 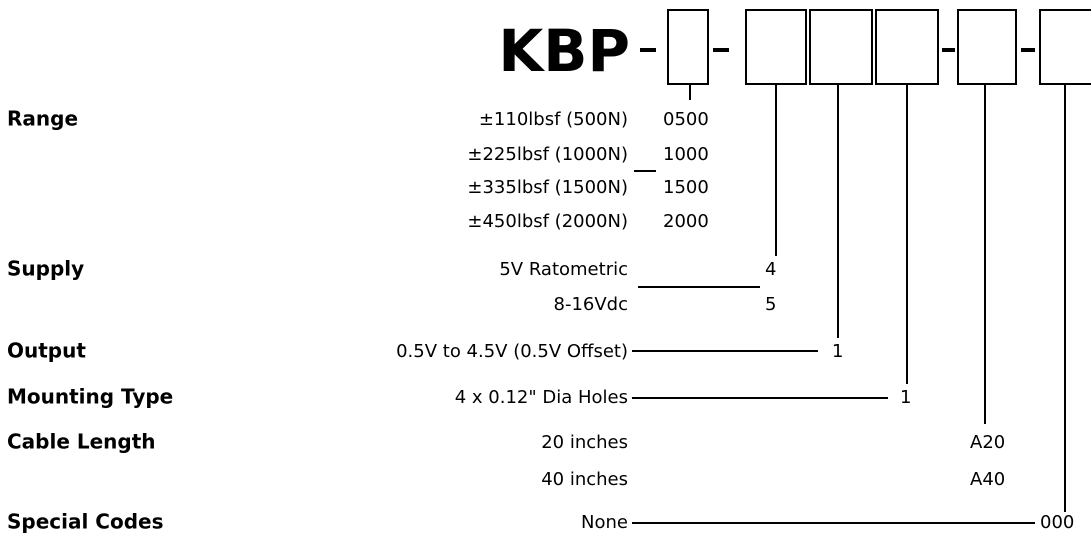 I want to click on option-text: 20 inches, so click(x=584, y=442).